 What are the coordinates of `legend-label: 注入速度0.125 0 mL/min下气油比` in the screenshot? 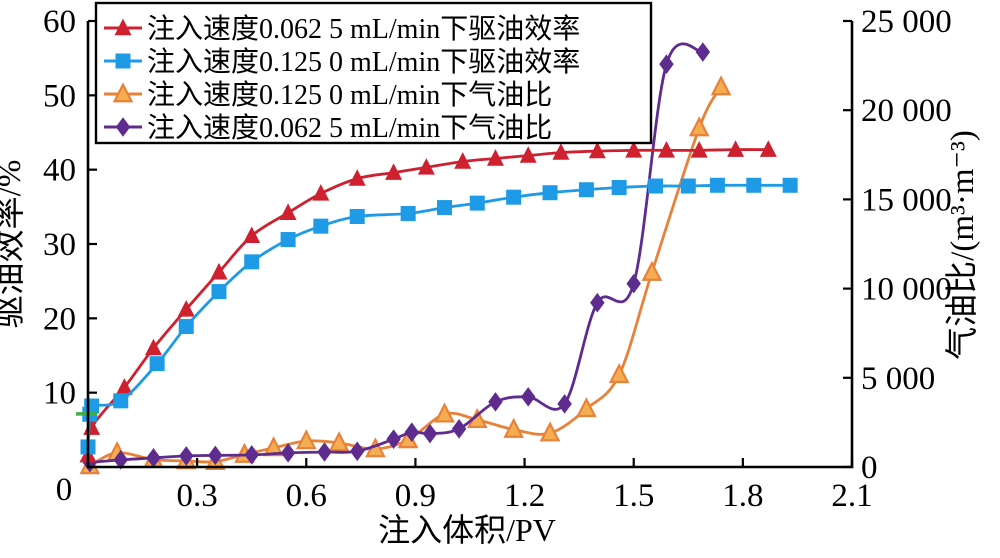 It's located at (349, 95).